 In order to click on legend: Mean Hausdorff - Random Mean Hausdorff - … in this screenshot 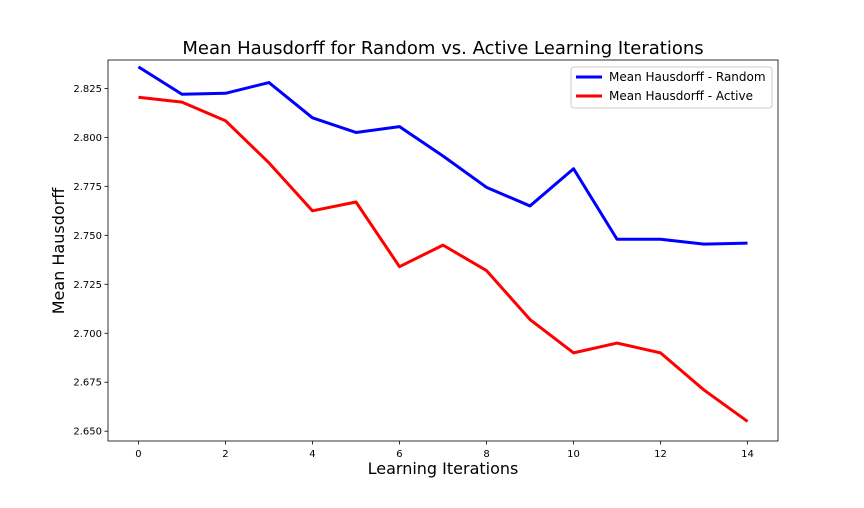, I will do `click(671, 87)`.